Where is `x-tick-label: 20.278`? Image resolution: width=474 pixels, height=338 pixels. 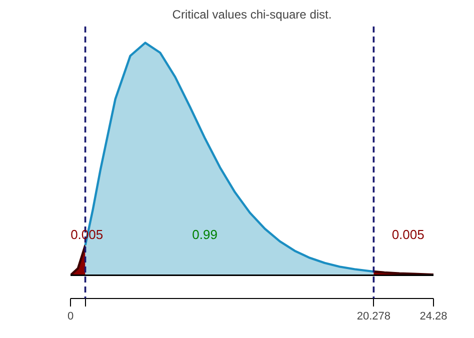
x-tick-label: 20.278 is located at coordinates (373, 316).